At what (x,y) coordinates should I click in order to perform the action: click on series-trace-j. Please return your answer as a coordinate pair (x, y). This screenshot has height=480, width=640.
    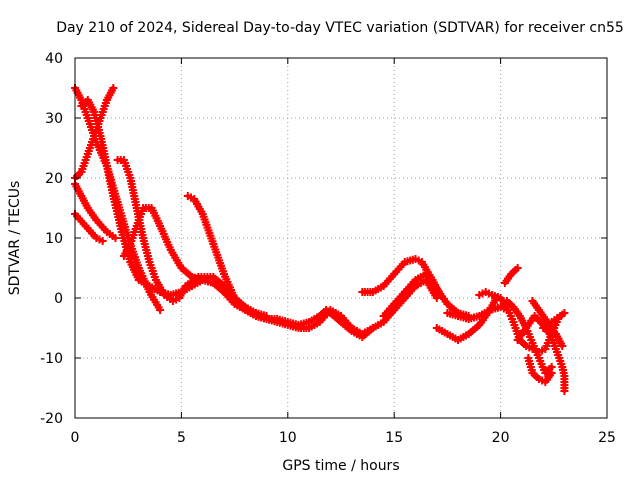
    Looking at the image, I should click on (426, 295).